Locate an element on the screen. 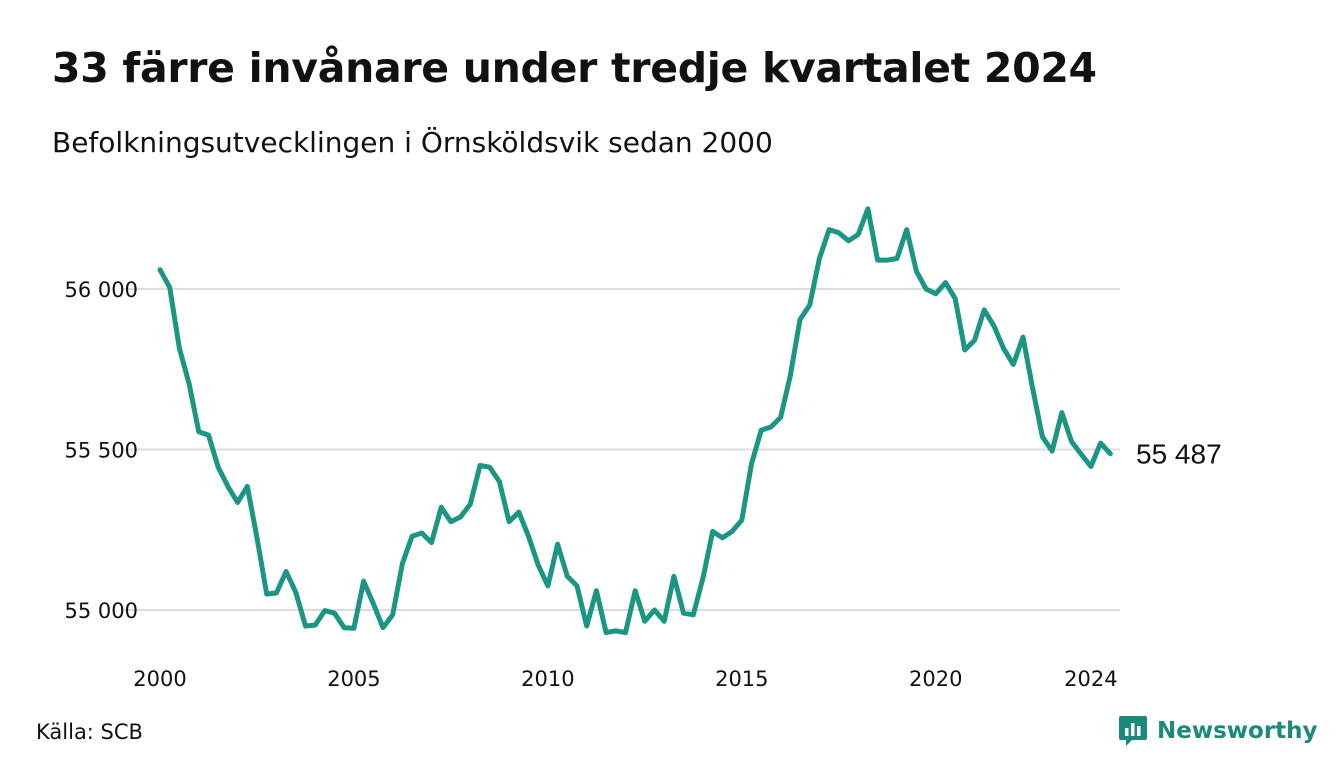  newsworthy-logo-icon is located at coordinates (1133, 731).